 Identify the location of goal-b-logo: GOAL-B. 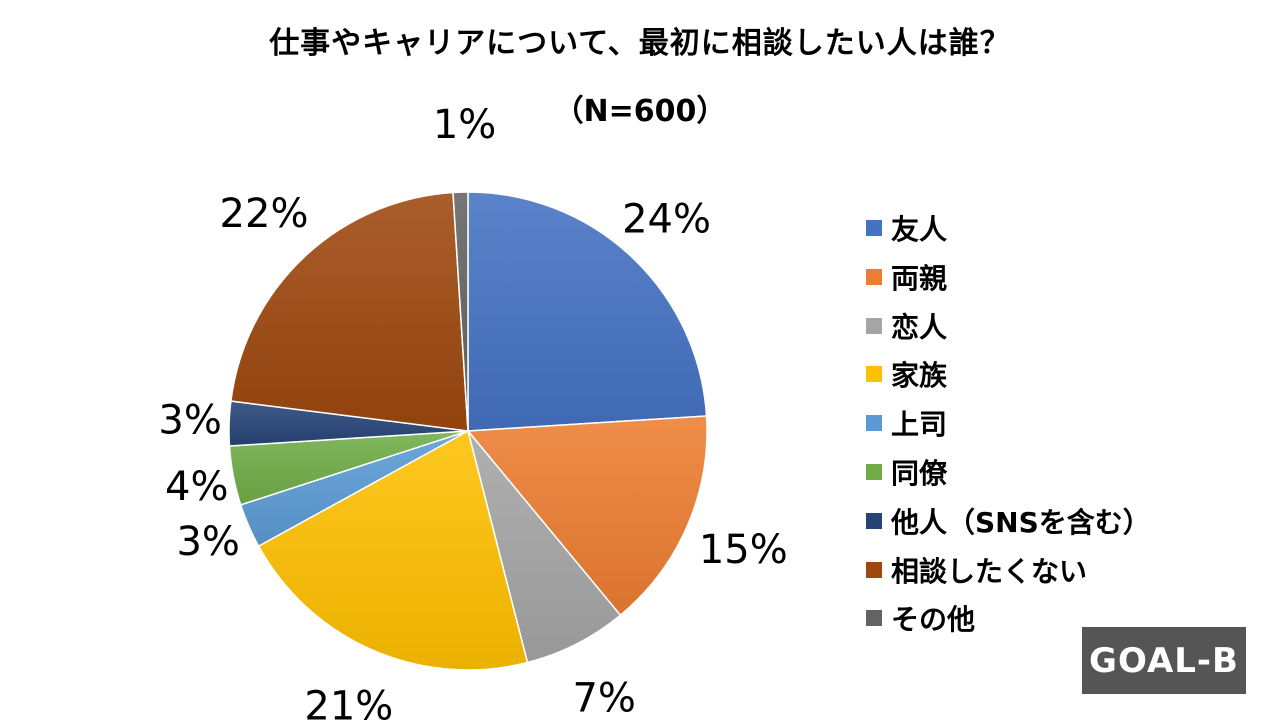
(1164, 660).